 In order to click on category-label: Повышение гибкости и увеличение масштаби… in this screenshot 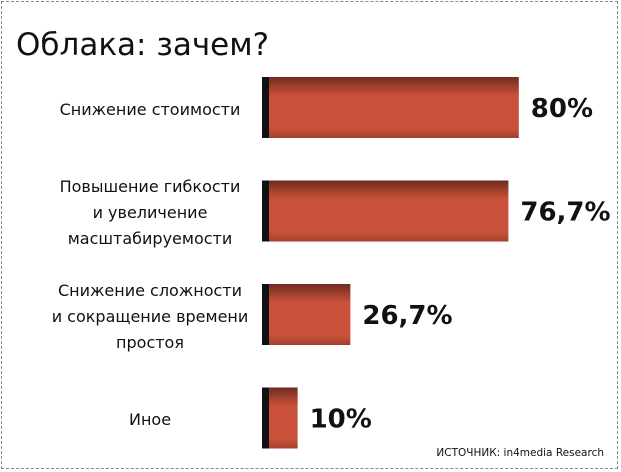, I will do `click(150, 212)`.